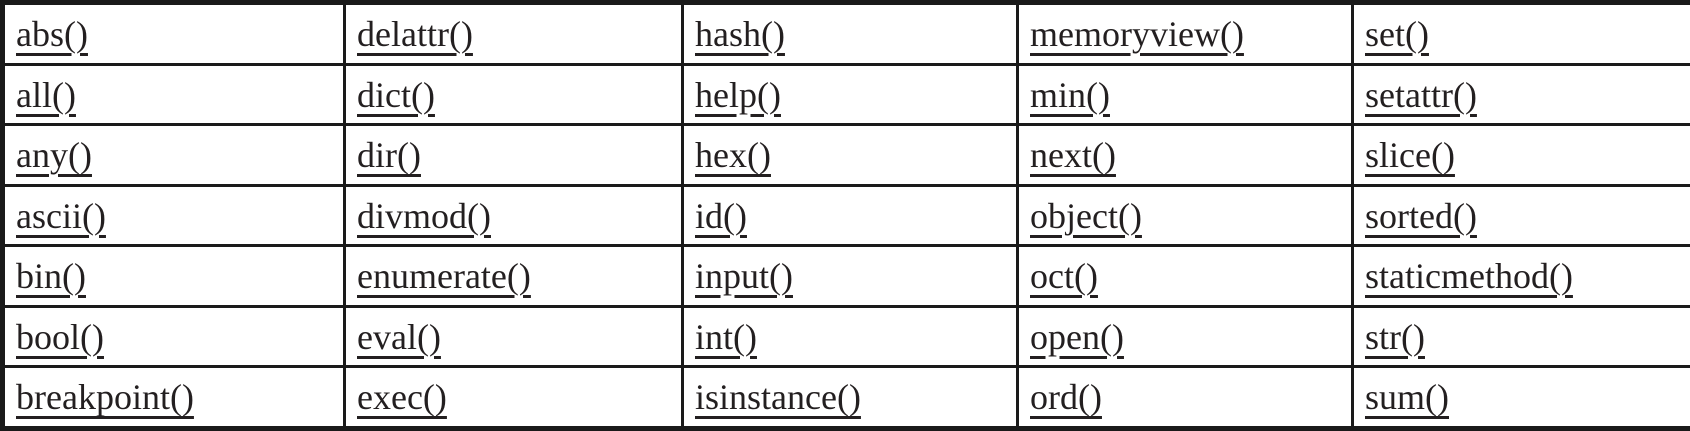  What do you see at coordinates (1520, 33) in the screenshot?
I see `table-cell: set()` at bounding box center [1520, 33].